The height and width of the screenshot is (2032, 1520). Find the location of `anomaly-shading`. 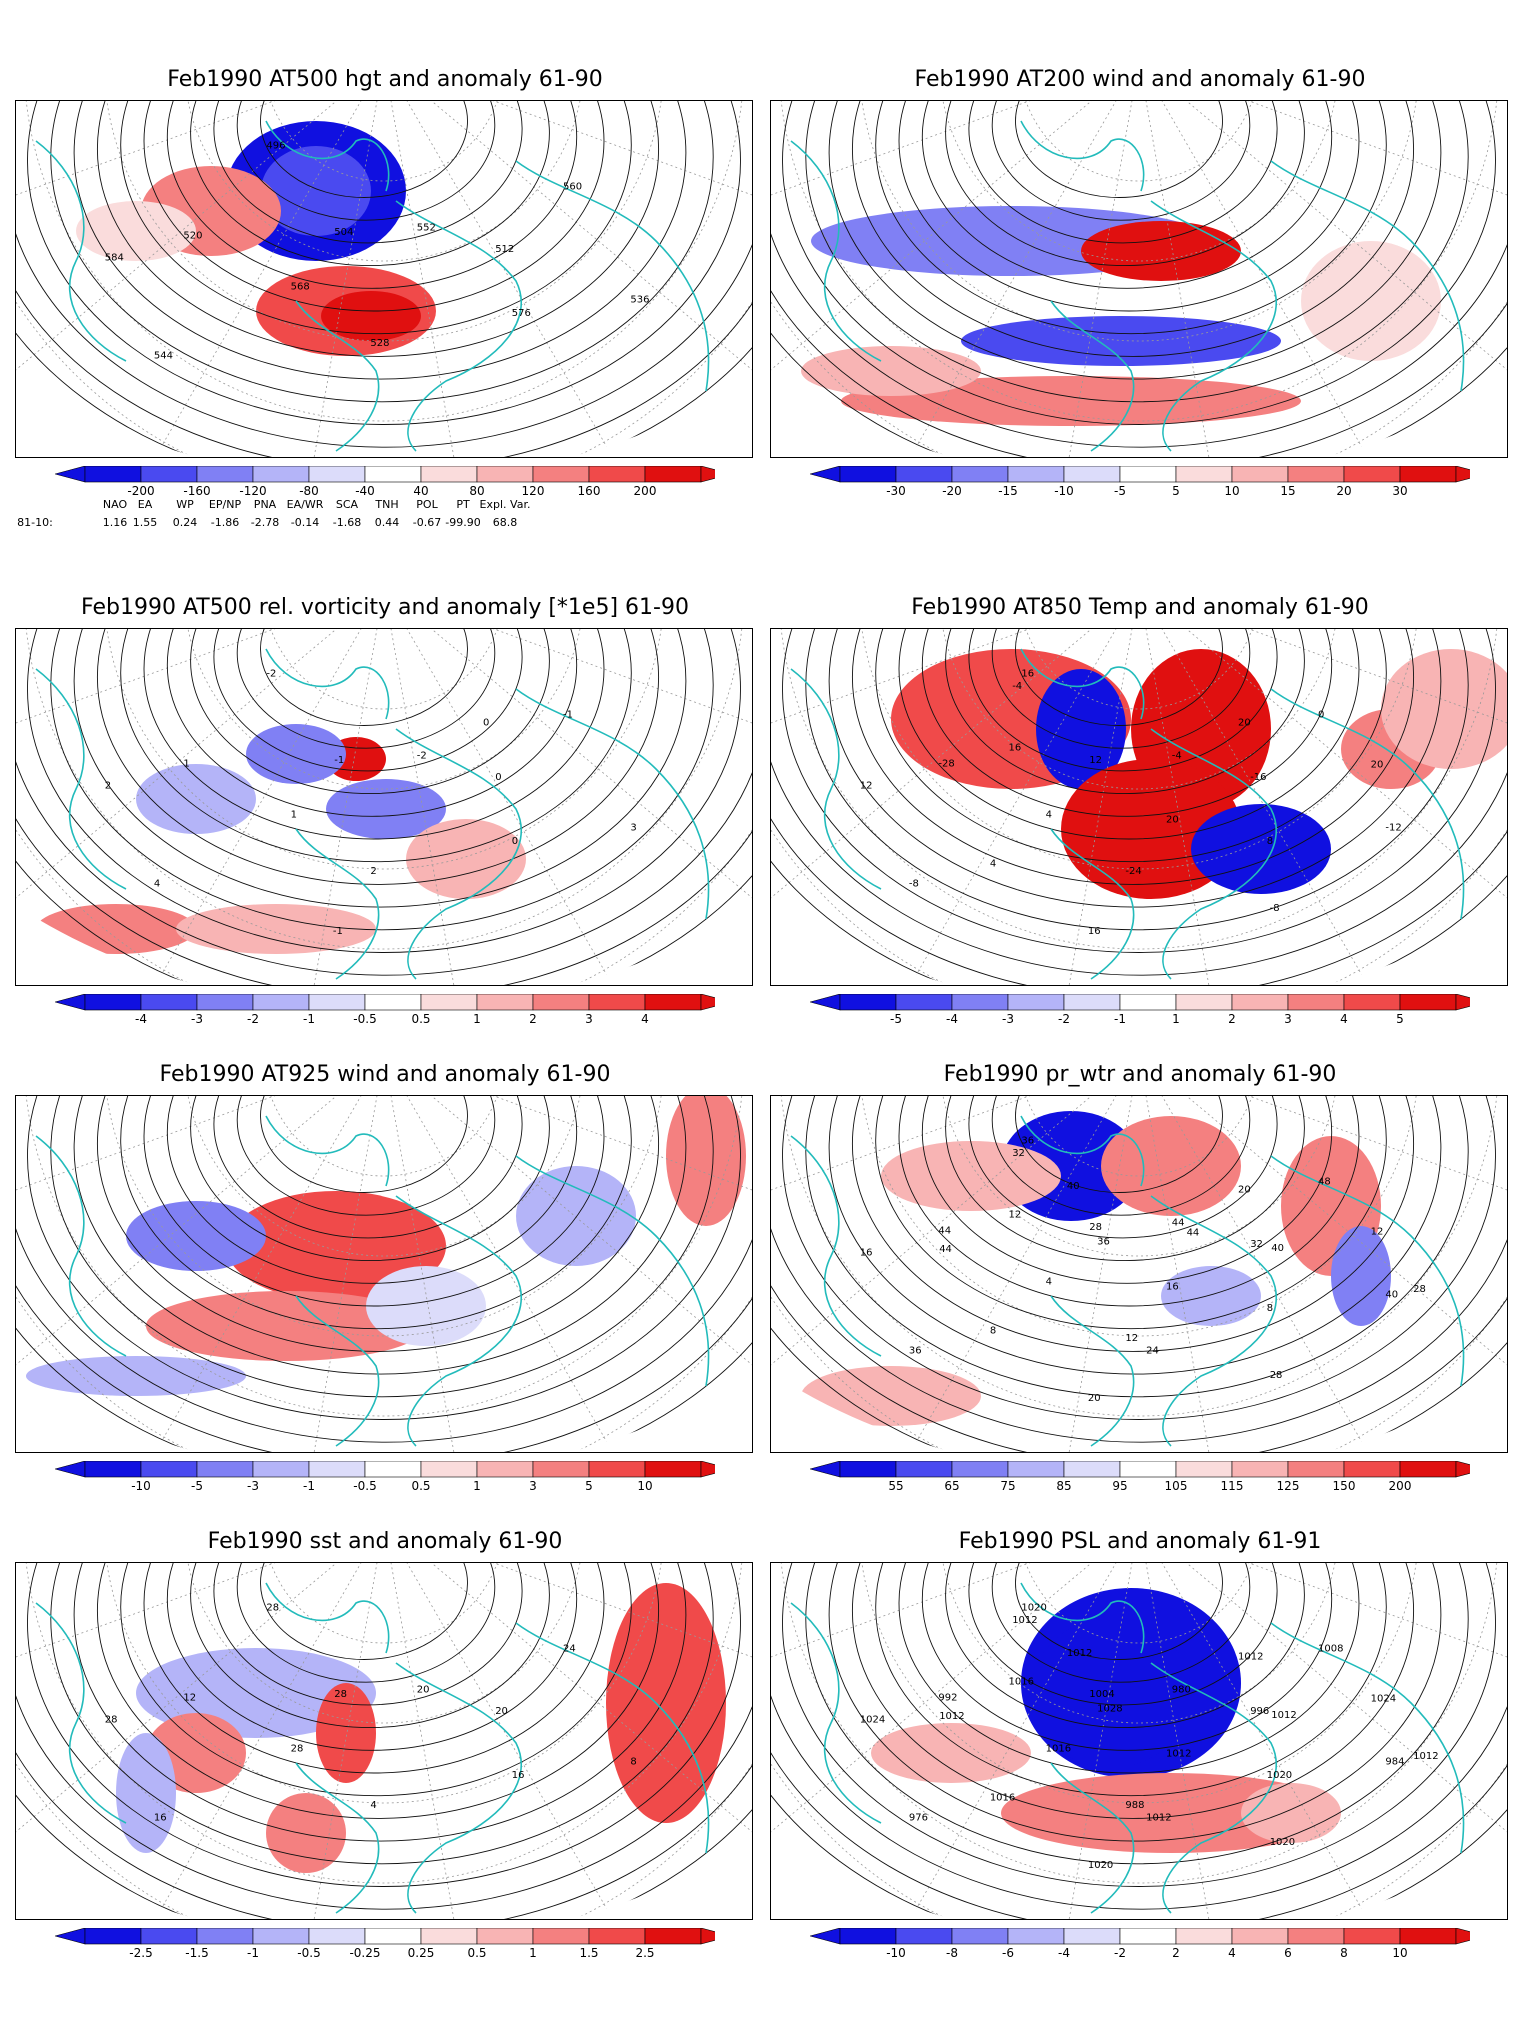

anomaly-shading is located at coordinates (1199, 774).